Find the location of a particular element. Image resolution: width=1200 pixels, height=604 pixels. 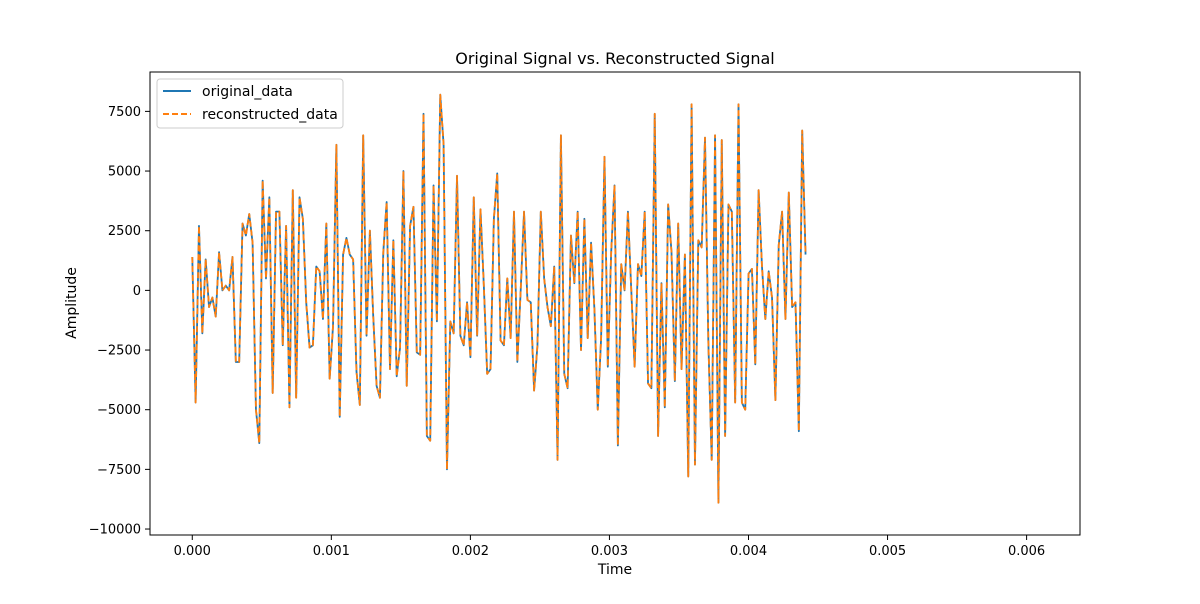

x-tick-label: 0.001 is located at coordinates (331, 551).